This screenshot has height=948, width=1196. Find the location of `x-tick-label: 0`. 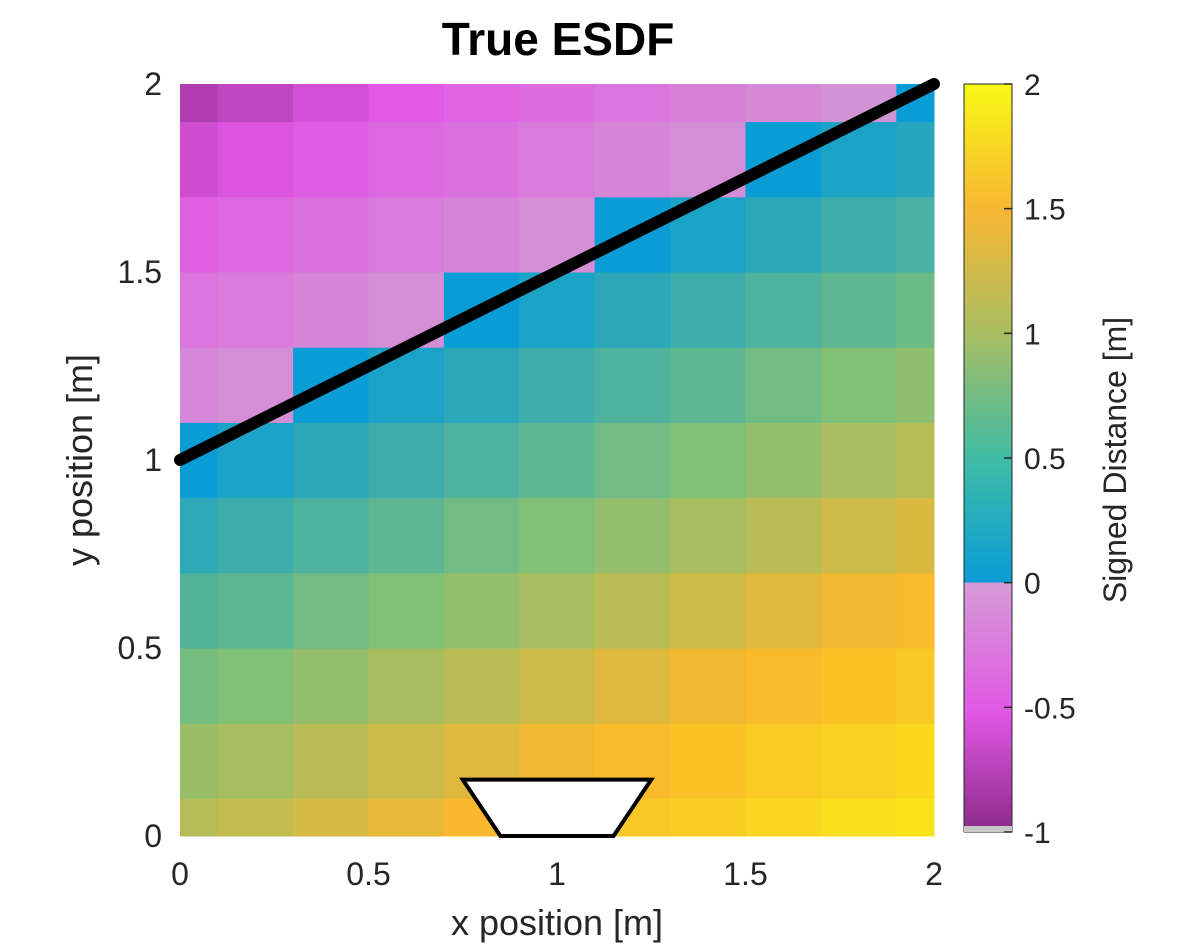

x-tick-label: 0 is located at coordinates (180, 874).